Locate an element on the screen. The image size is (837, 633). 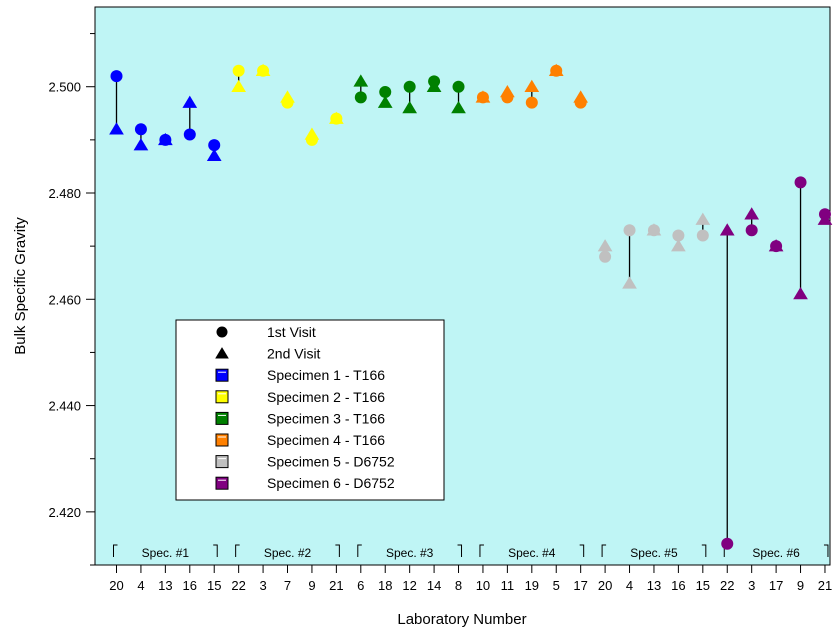
group-label: Spec. #6 is located at coordinates (776, 553).